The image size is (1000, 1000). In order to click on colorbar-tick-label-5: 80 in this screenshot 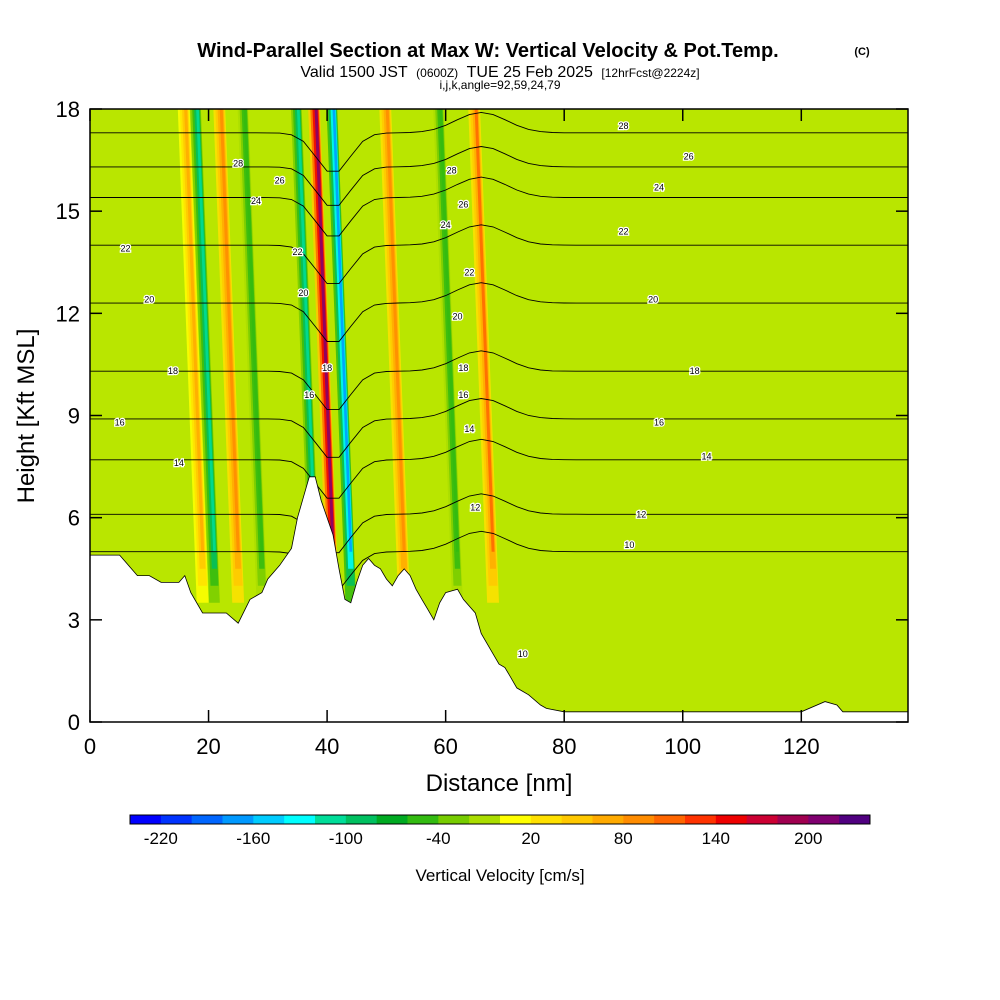, I will do `click(623, 838)`.